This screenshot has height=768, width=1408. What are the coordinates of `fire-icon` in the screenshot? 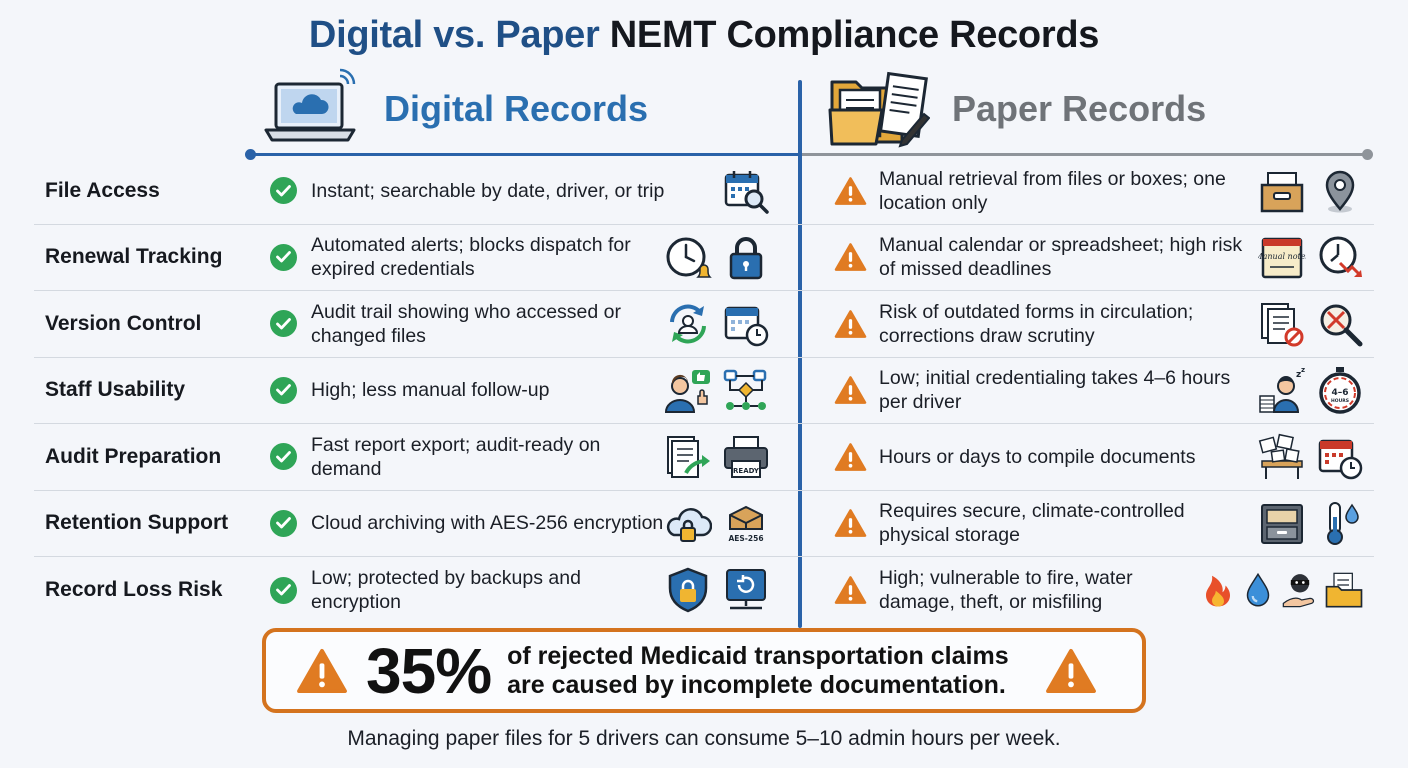 It's located at (1218, 591).